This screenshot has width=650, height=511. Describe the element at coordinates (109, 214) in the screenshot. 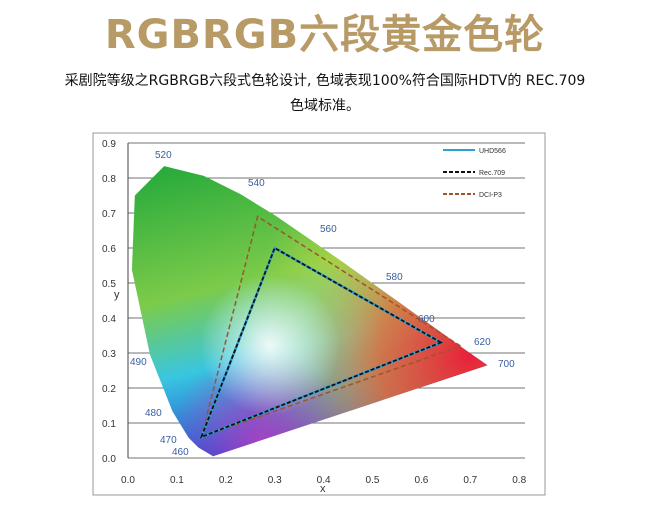

I see `y-tick-label: 0.7` at that location.